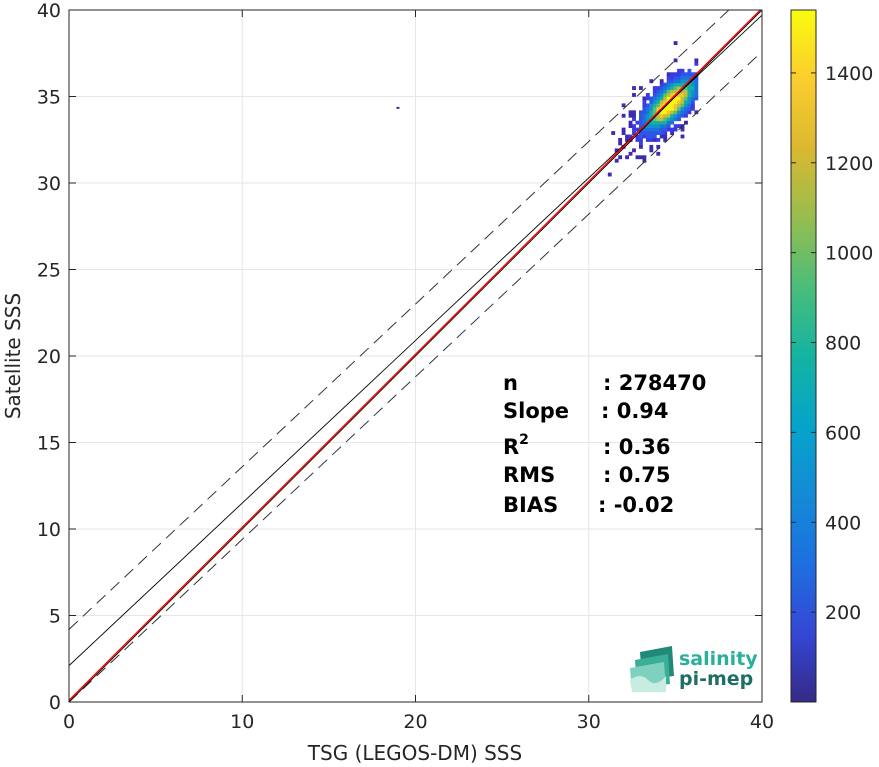 The width and height of the screenshot is (879, 767). Describe the element at coordinates (843, 433) in the screenshot. I see `colorbar-tick-label: 600` at that location.